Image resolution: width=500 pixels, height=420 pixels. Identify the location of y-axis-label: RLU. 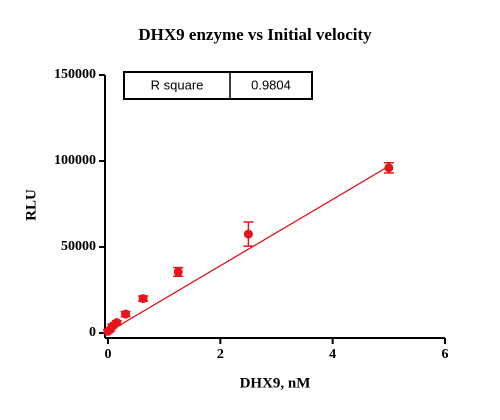
(31, 205).